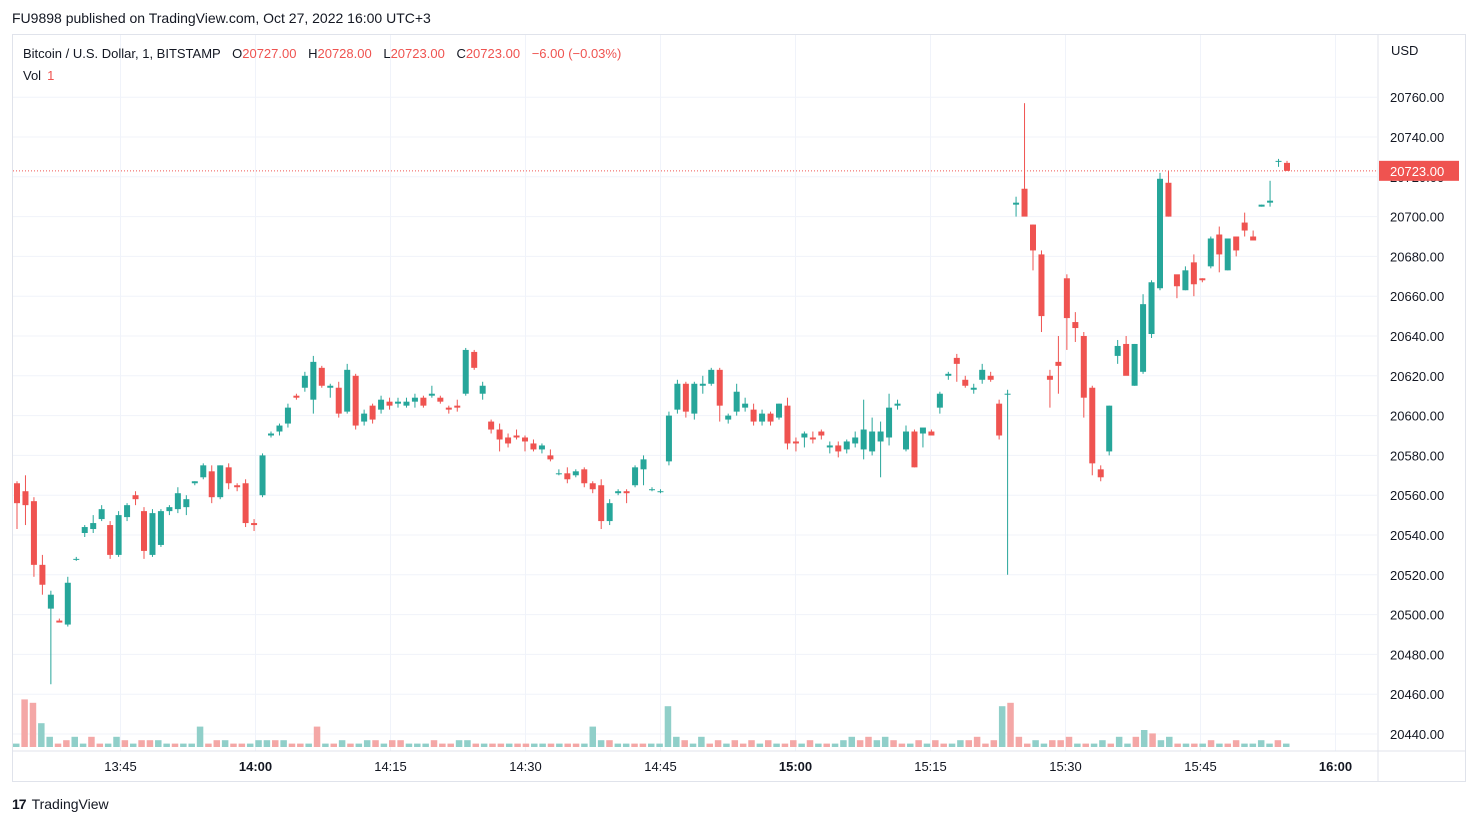 The image size is (1478, 826). What do you see at coordinates (493, 53) in the screenshot?
I see `close-value: 20723.00` at bounding box center [493, 53].